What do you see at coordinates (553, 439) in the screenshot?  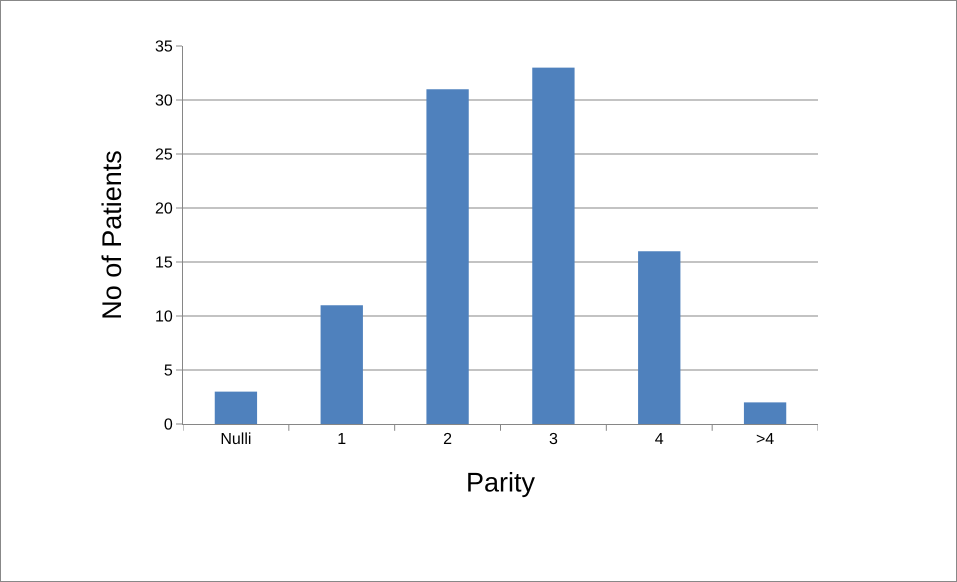 I see `x-tick-label: 3` at bounding box center [553, 439].